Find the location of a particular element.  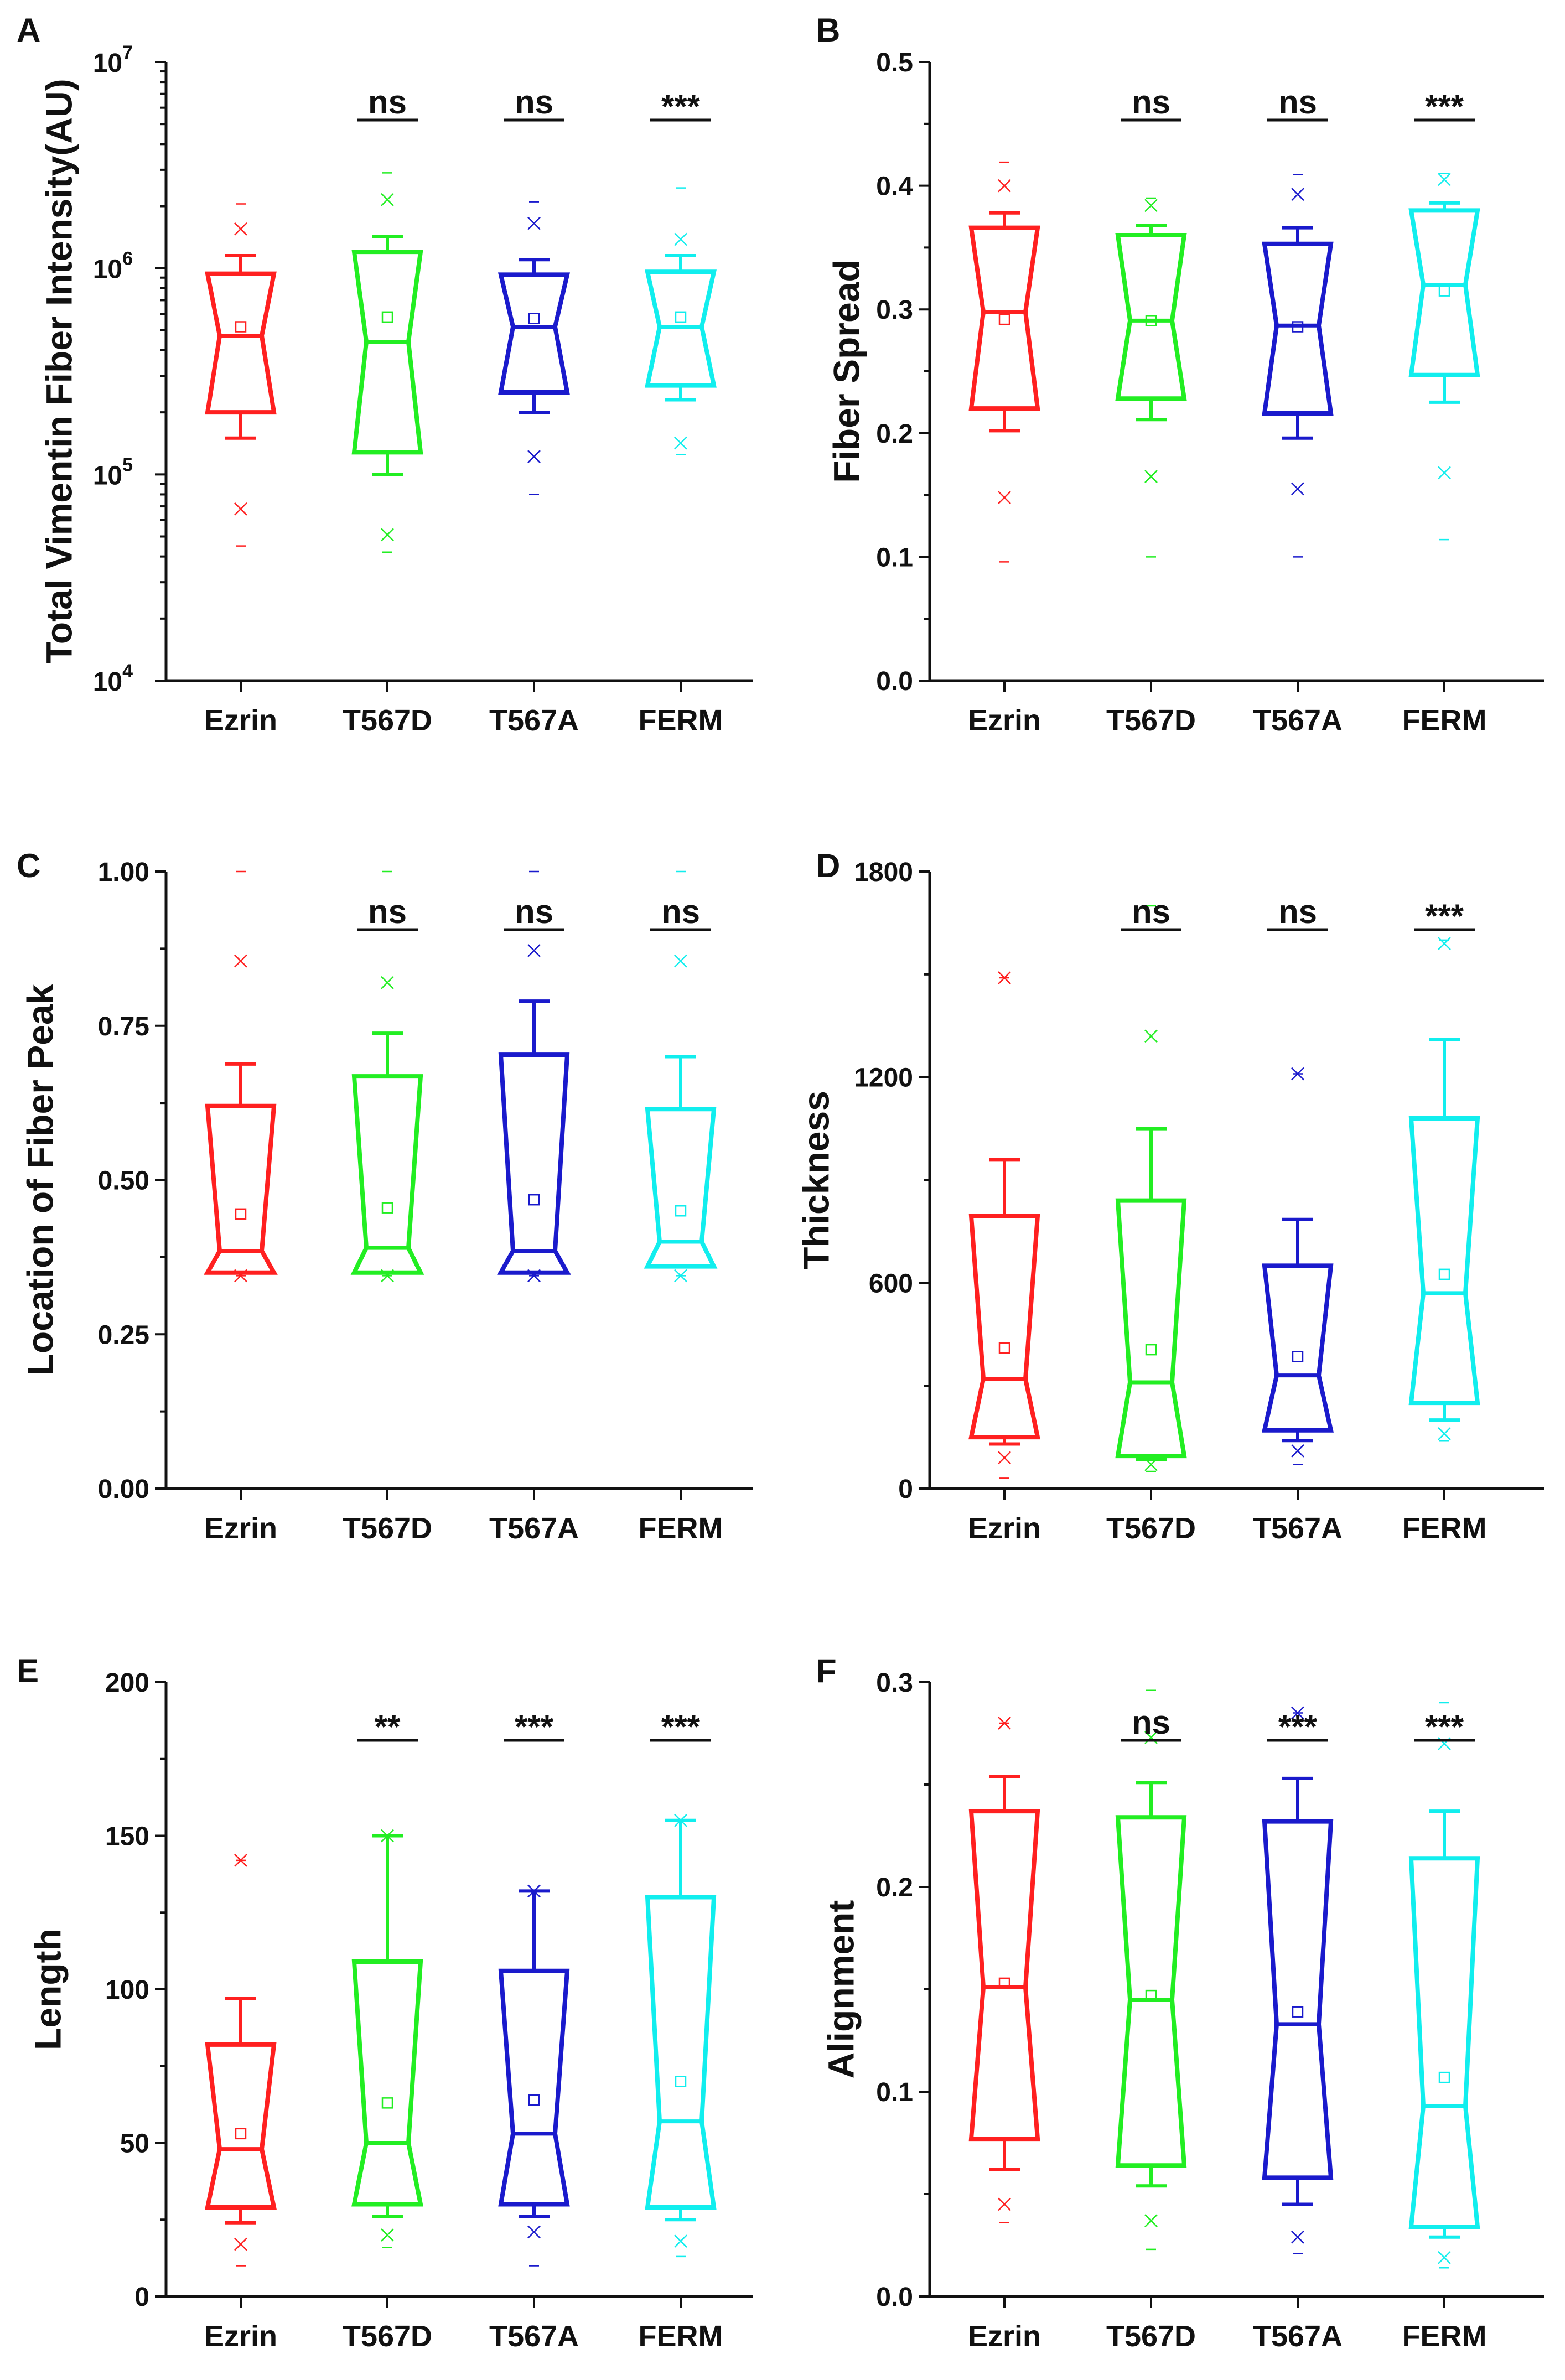

box-t567a: T567A *** is located at coordinates (1298, 2029).